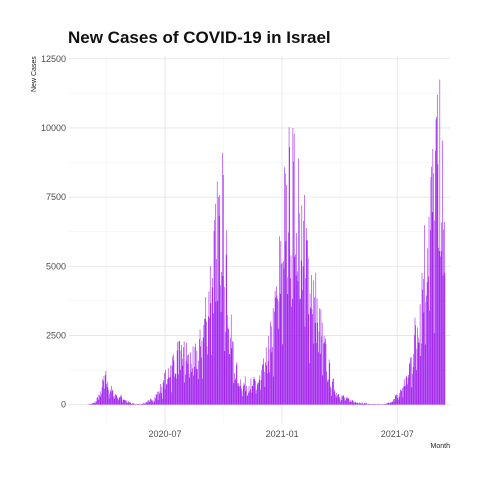  I want to click on y-tick-label: 7500, so click(56, 197).